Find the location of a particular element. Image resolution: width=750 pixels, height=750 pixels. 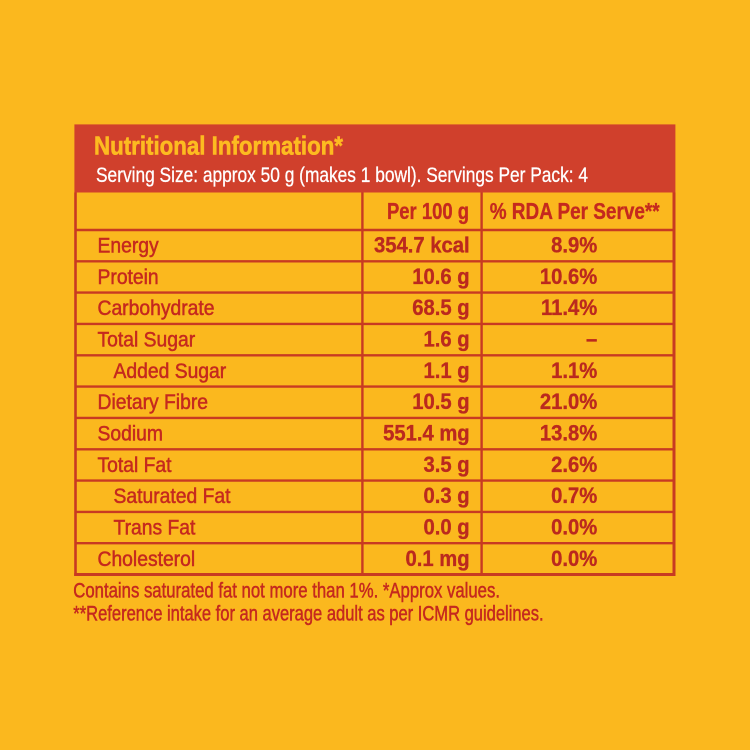

svg-text: Total Fat is located at coordinates (135, 465).